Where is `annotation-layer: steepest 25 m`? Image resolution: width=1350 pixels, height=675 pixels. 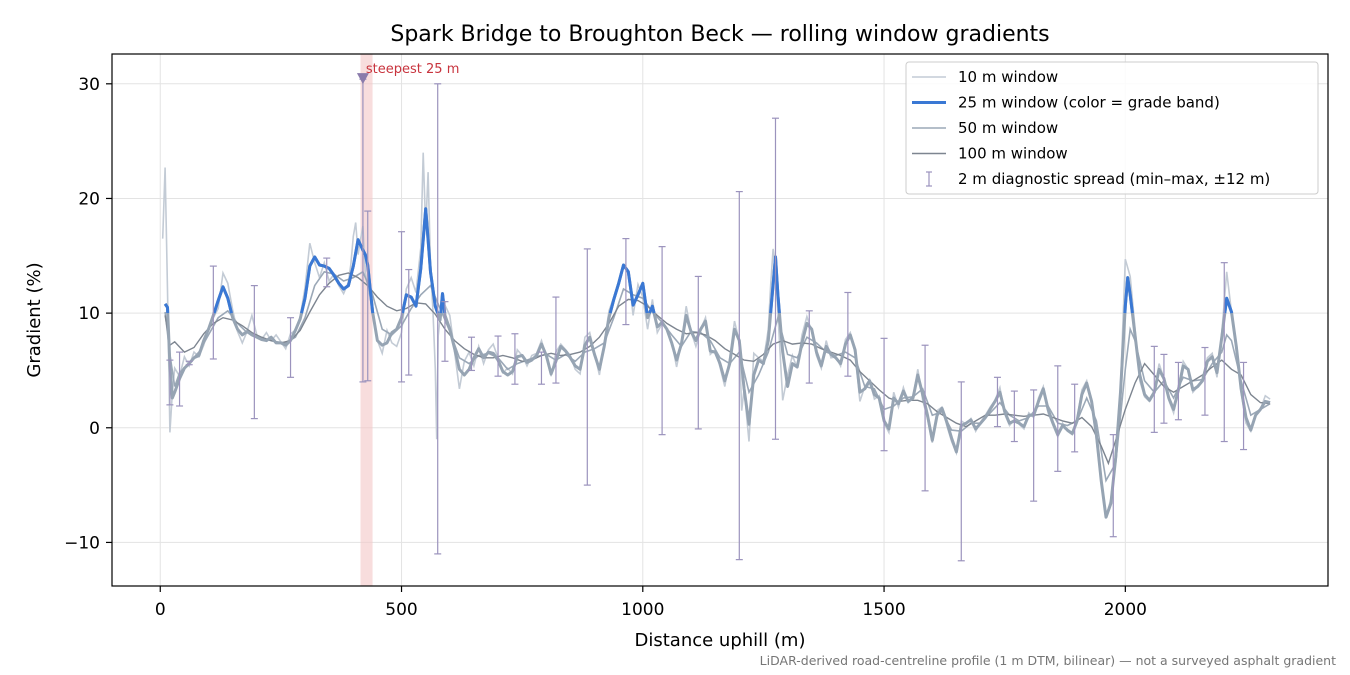 annotation-layer: steepest 25 m is located at coordinates (407, 73).